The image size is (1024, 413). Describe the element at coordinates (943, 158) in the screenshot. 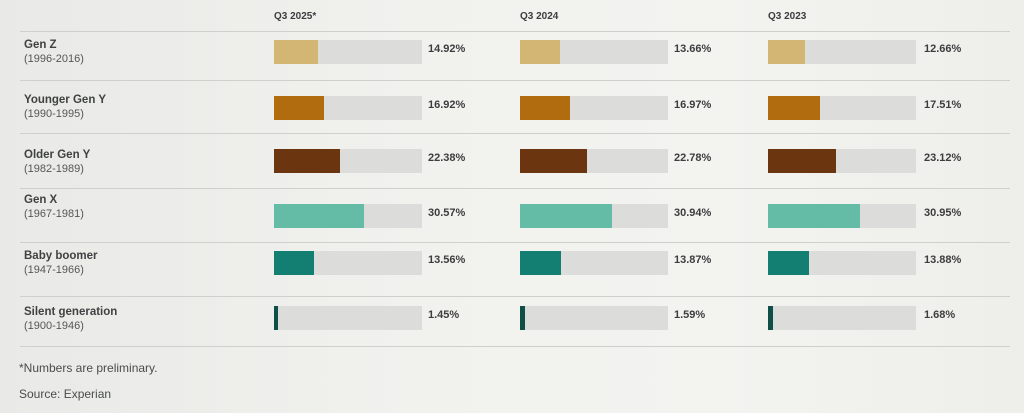

I see `bar-value-label: 23.12%` at that location.